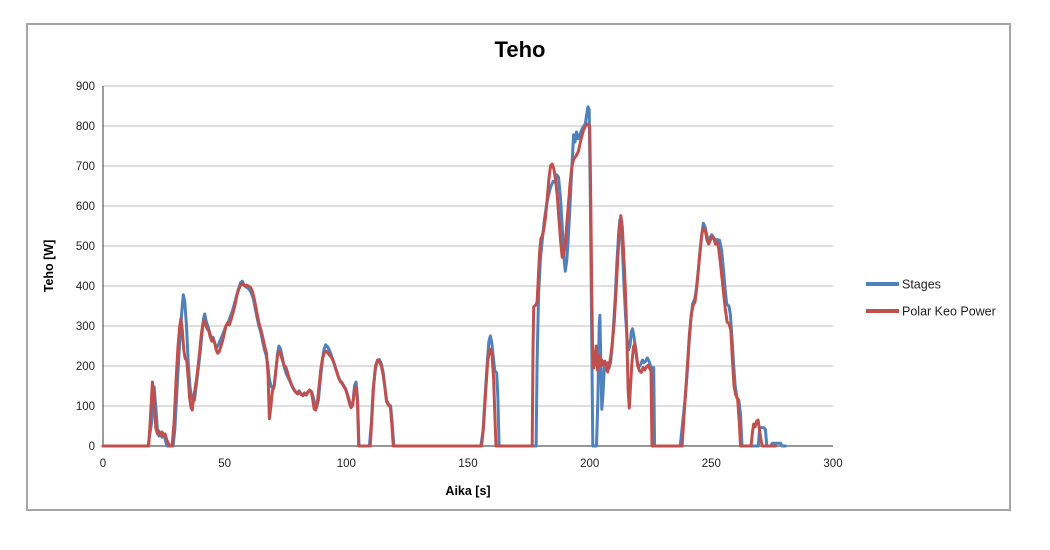 Image resolution: width=1050 pixels, height=550 pixels. I want to click on legend-label-polar-keo-power: Polar Keo Power, so click(949, 312).